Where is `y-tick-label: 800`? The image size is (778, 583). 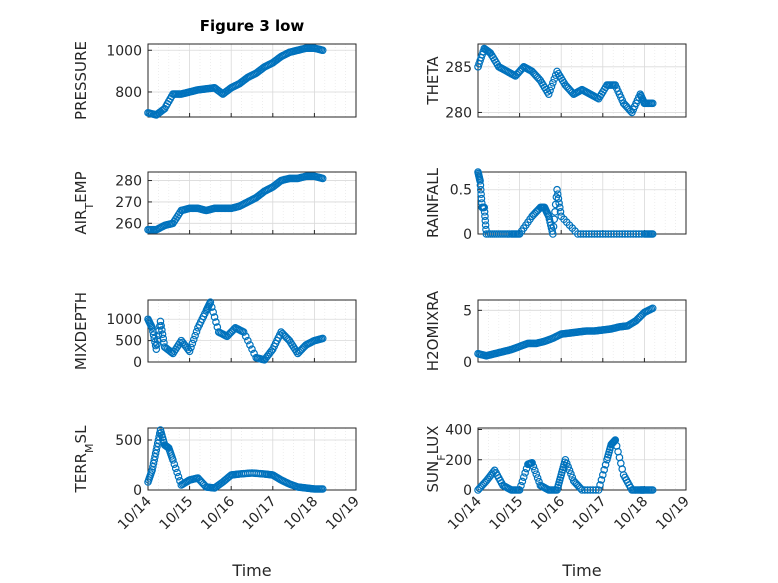 y-tick-label: 800 is located at coordinates (128, 93).